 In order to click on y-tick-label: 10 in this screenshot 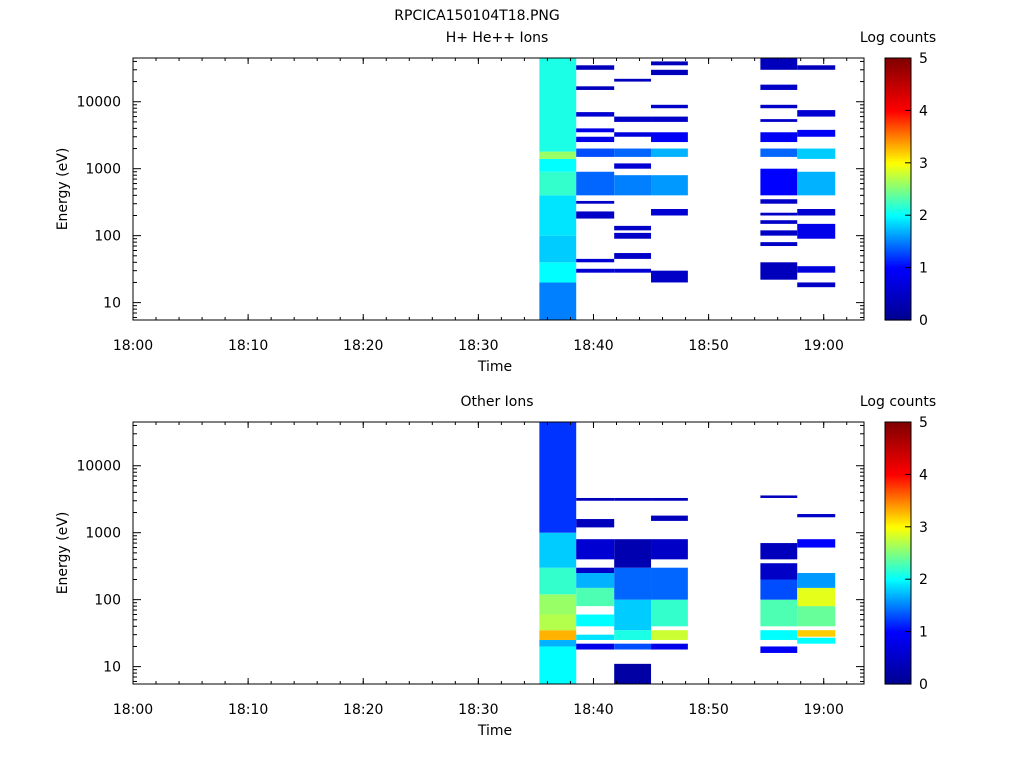, I will do `click(112, 304)`.